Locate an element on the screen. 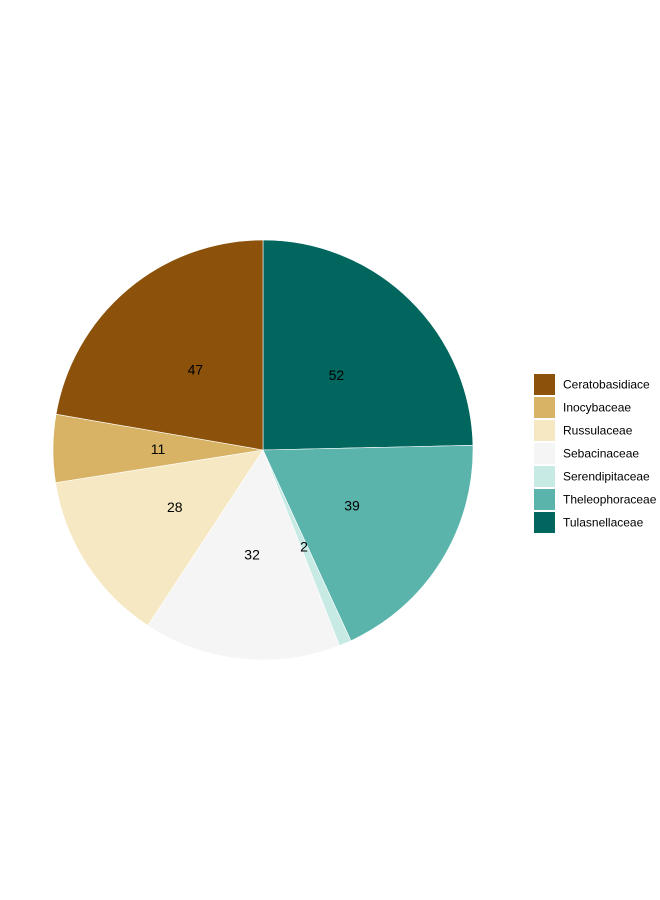 This screenshot has width=660, height=900. legend-swatch-ceratobasidiace is located at coordinates (544, 384).